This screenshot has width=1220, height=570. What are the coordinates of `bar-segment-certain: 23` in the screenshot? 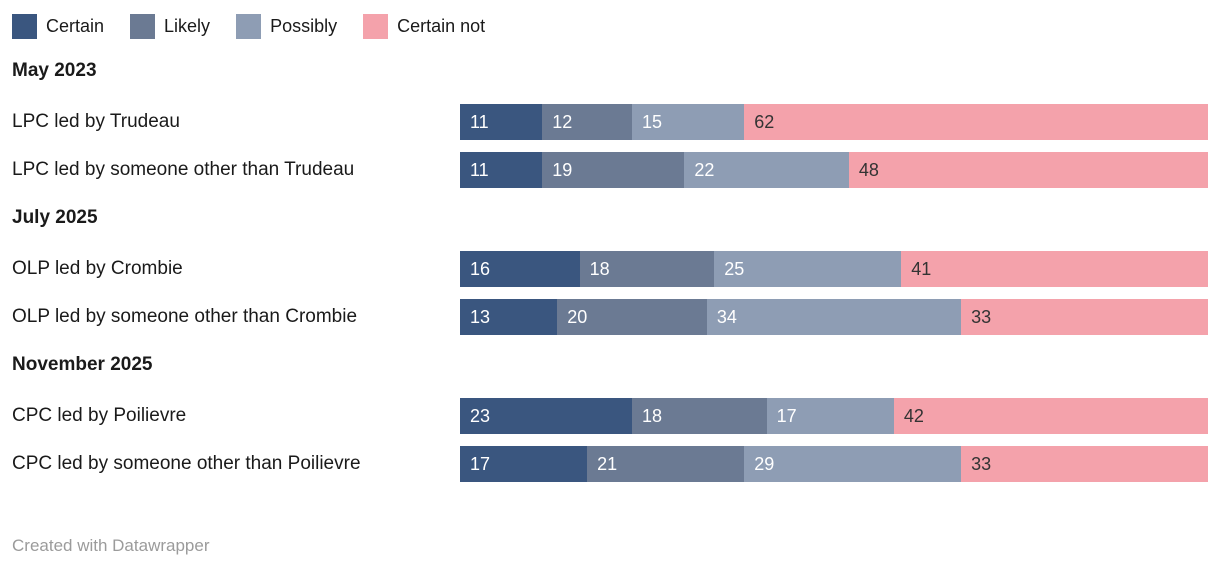 It's located at (546, 416).